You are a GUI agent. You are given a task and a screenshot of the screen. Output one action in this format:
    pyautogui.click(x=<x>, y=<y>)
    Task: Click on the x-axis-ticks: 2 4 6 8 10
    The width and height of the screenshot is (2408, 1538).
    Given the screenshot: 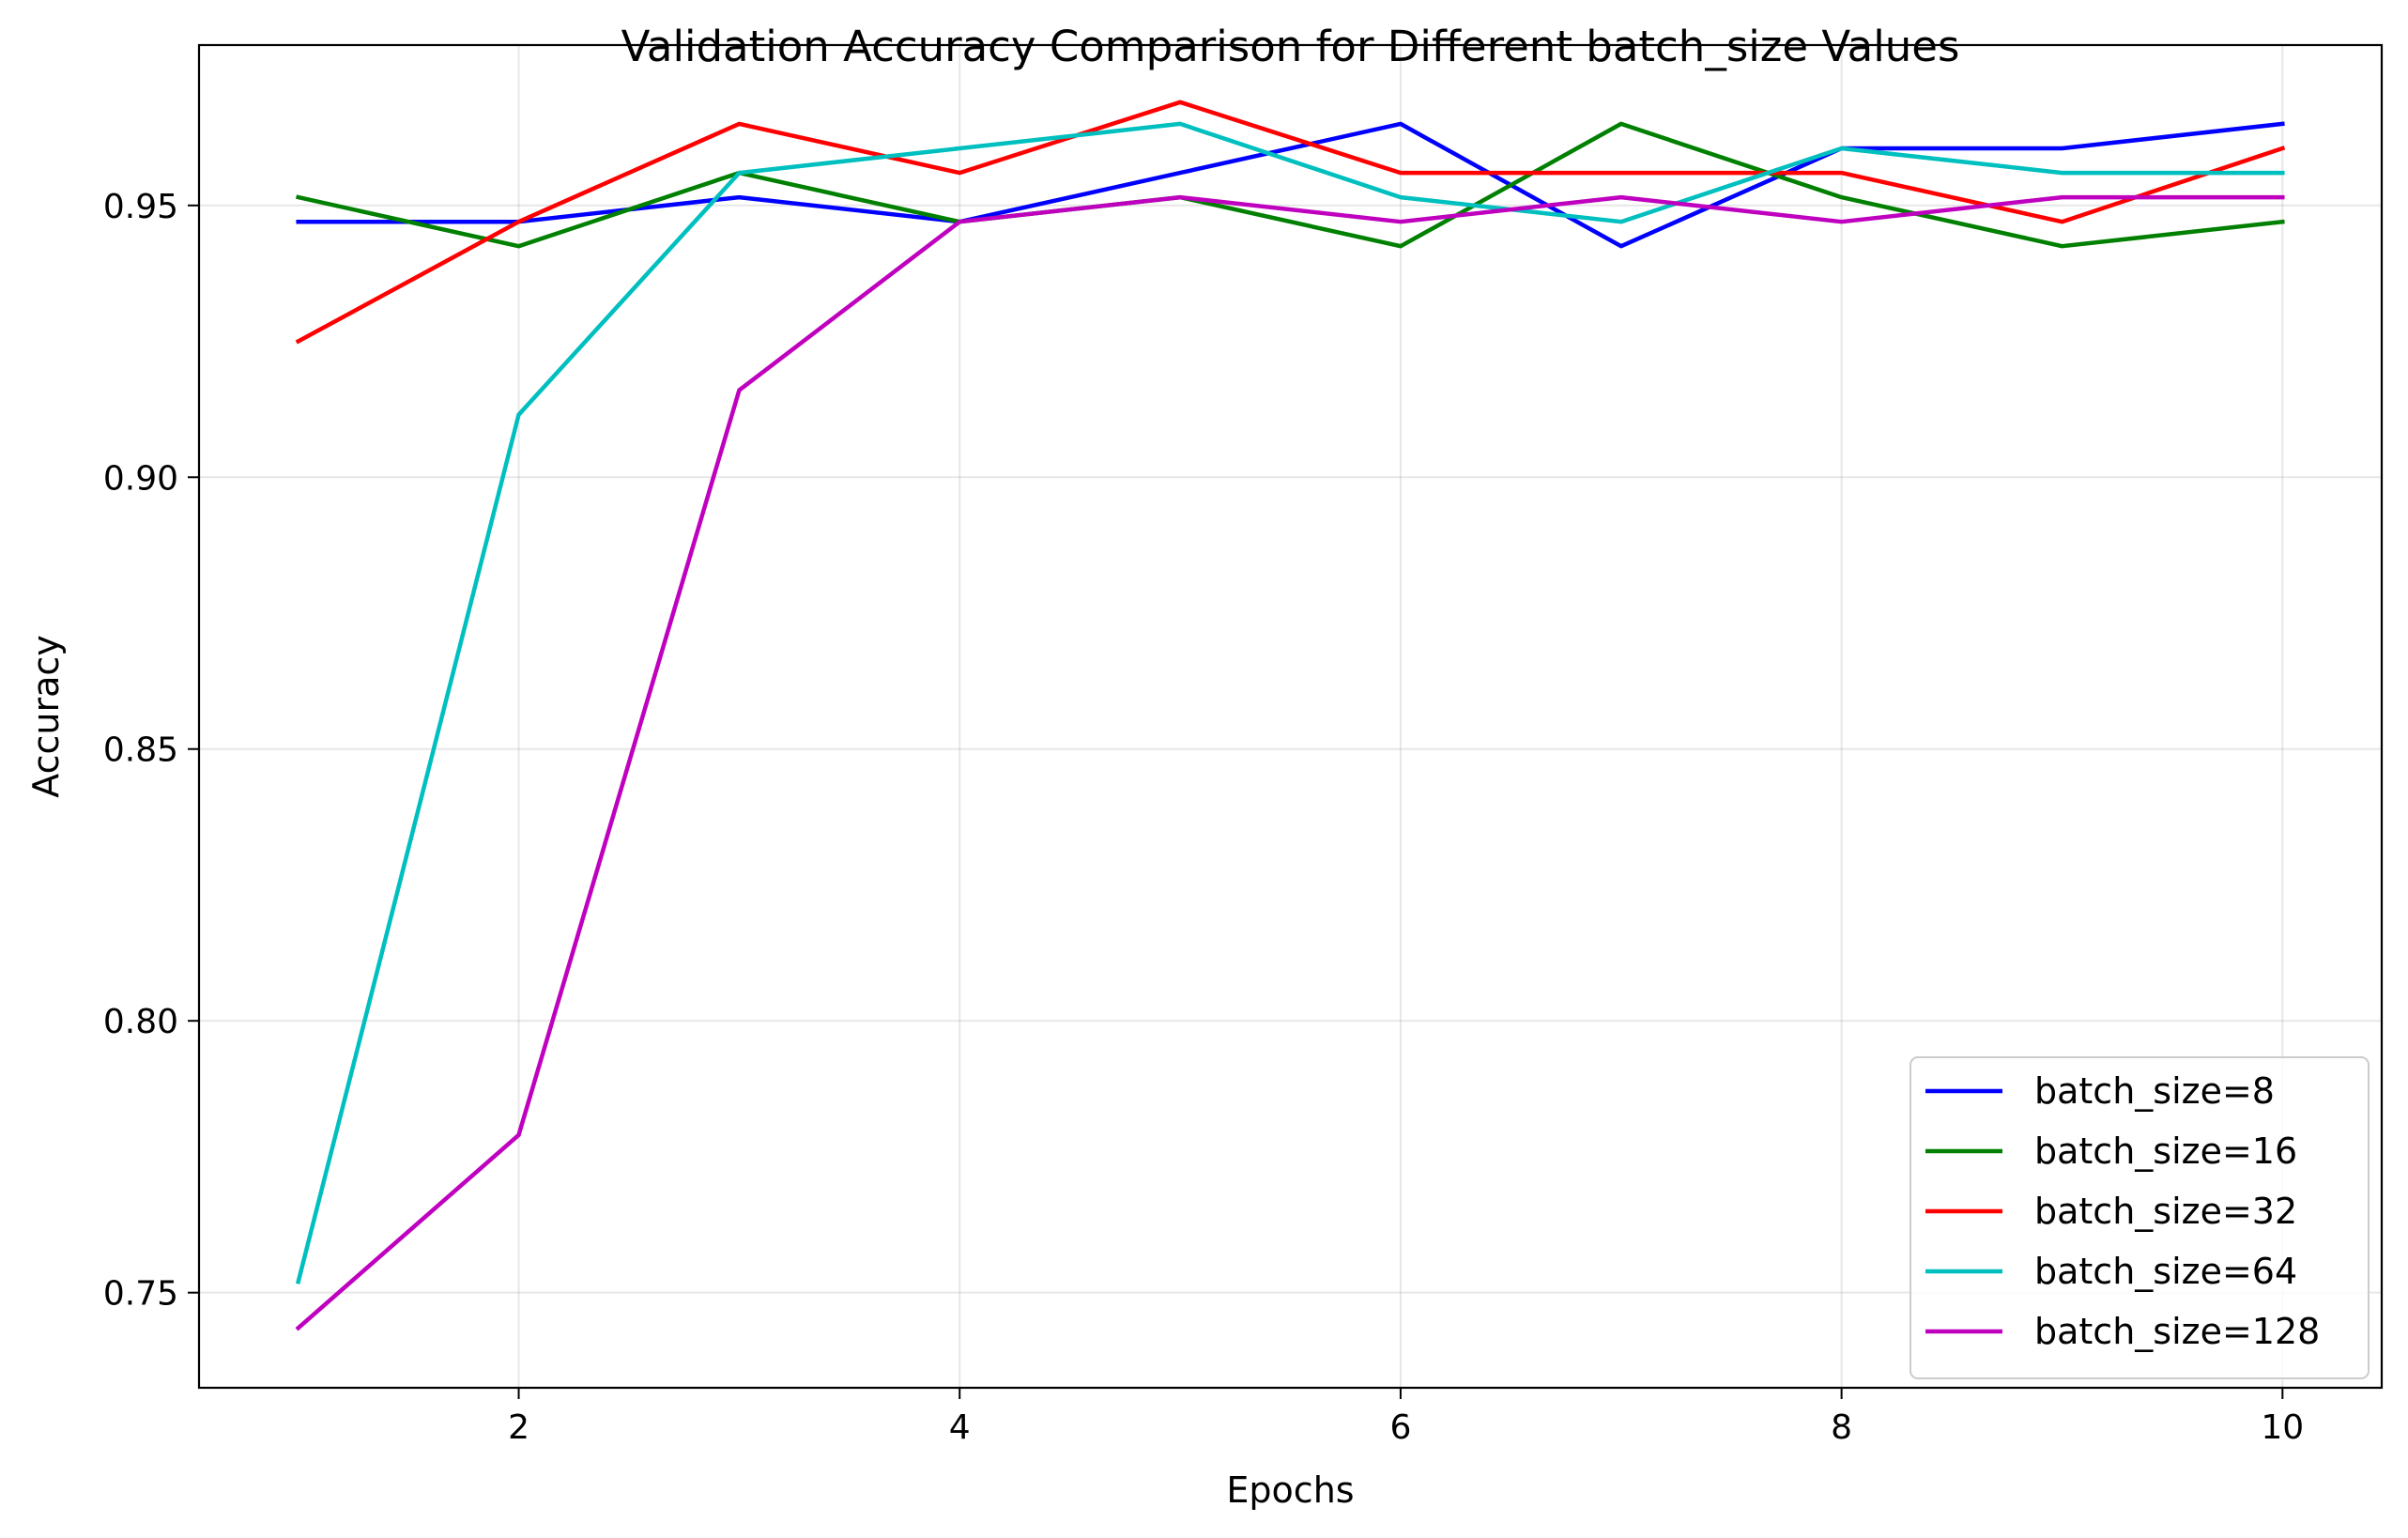 What is the action you would take?
    pyautogui.click(x=1406, y=1417)
    